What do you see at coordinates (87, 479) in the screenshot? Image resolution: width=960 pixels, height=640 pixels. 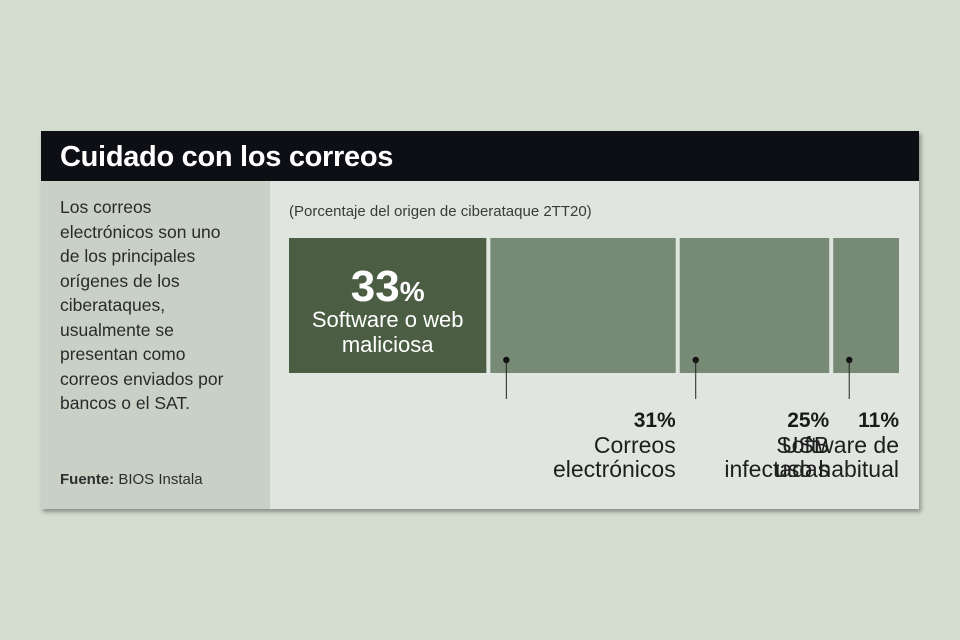 I see `source-label: Fuente:` at bounding box center [87, 479].